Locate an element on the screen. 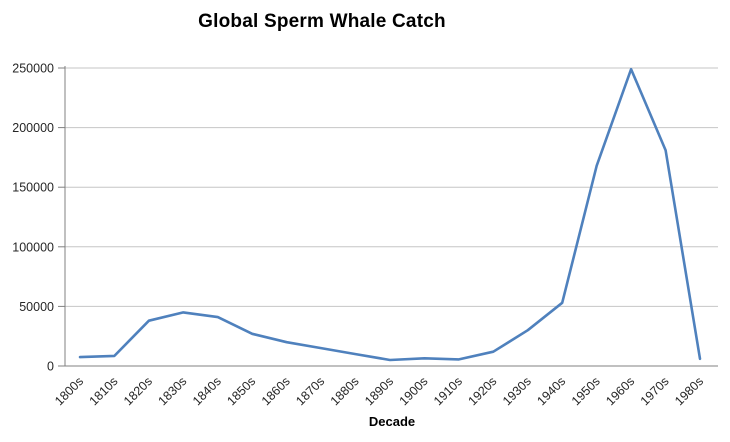  y-tick-label: 50000 is located at coordinates (36, 307).